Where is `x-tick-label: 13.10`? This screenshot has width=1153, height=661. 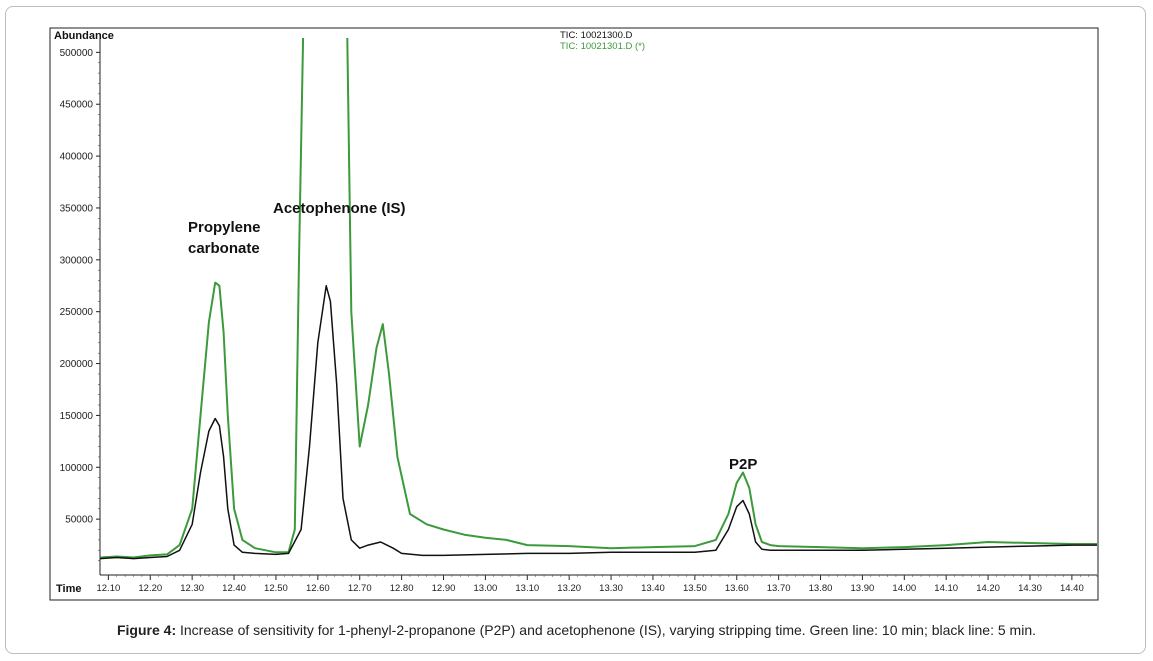 x-tick-label: 13.10 is located at coordinates (527, 588).